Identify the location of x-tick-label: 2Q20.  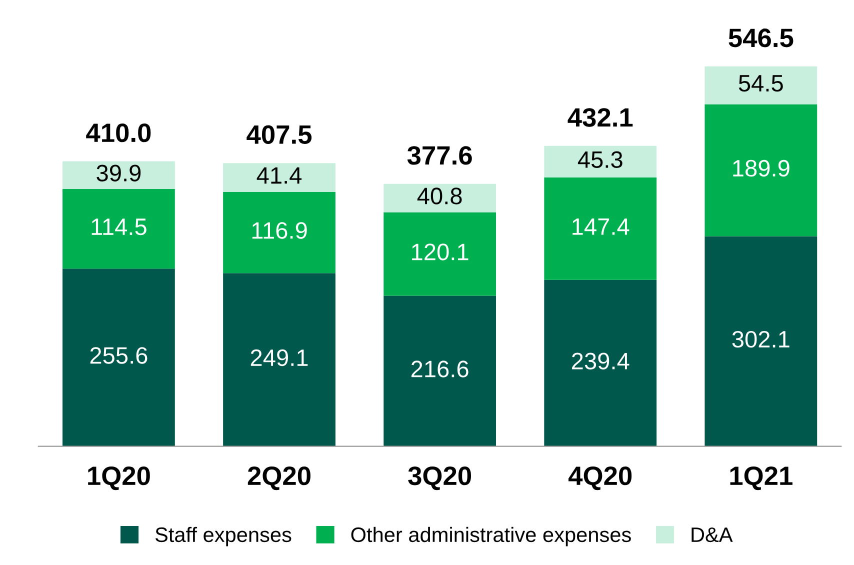
(279, 478).